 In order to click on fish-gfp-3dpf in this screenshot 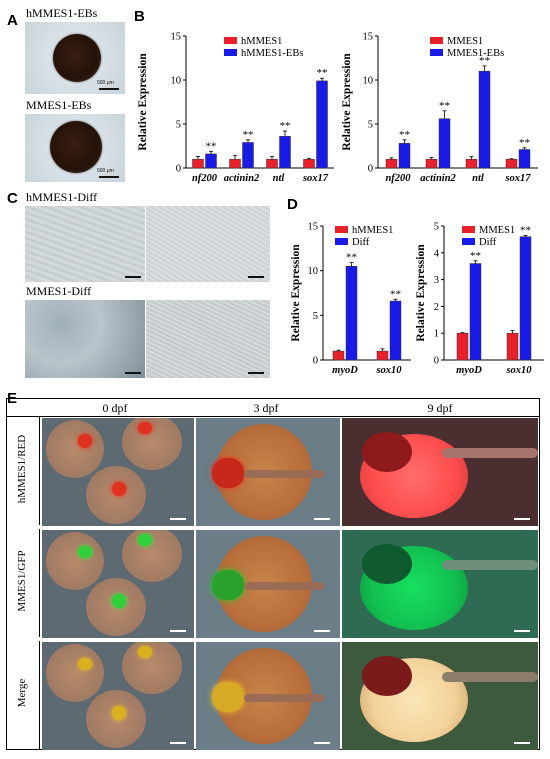, I will do `click(268, 584)`.